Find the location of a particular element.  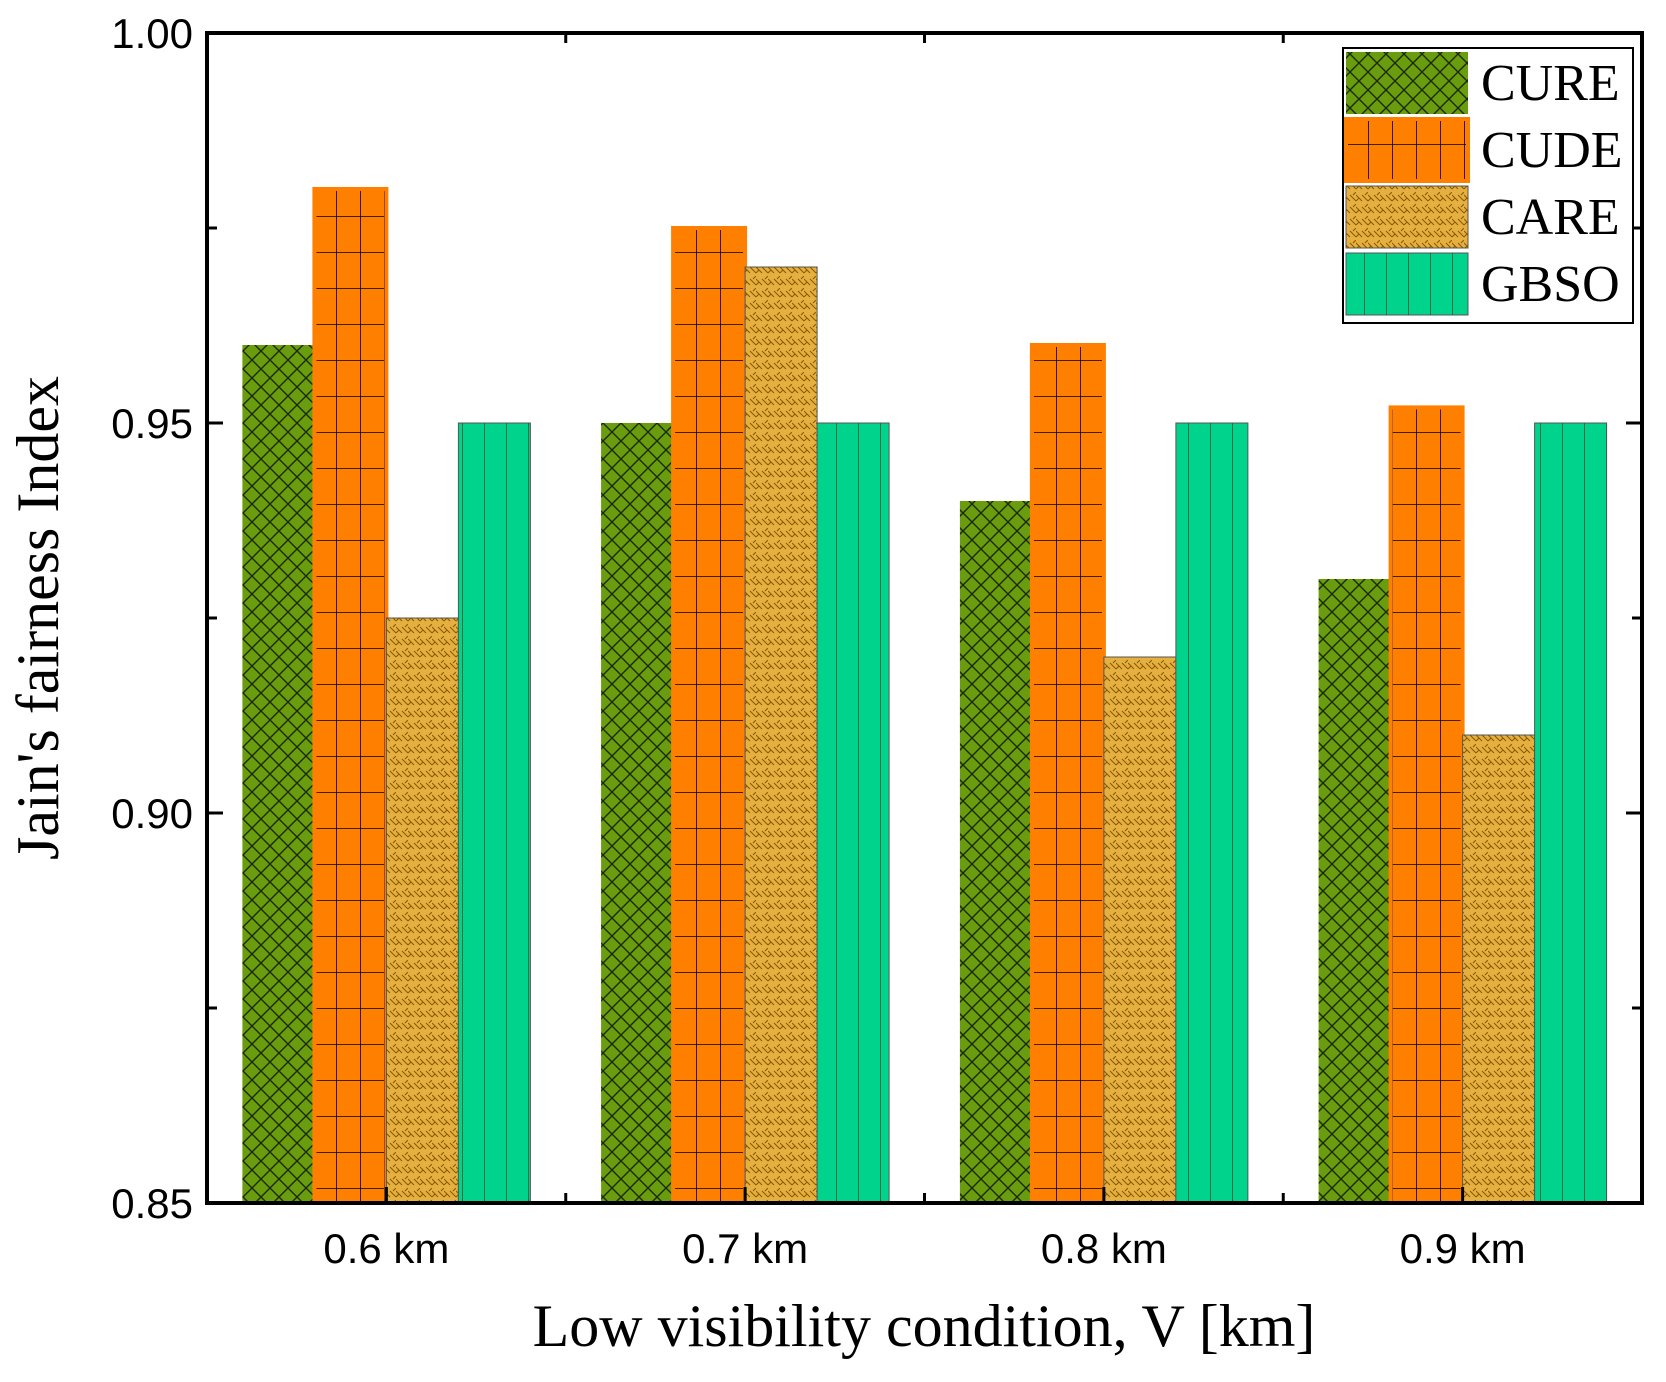

legend: CURE CUDE CARE GBSO is located at coordinates (1488, 185).